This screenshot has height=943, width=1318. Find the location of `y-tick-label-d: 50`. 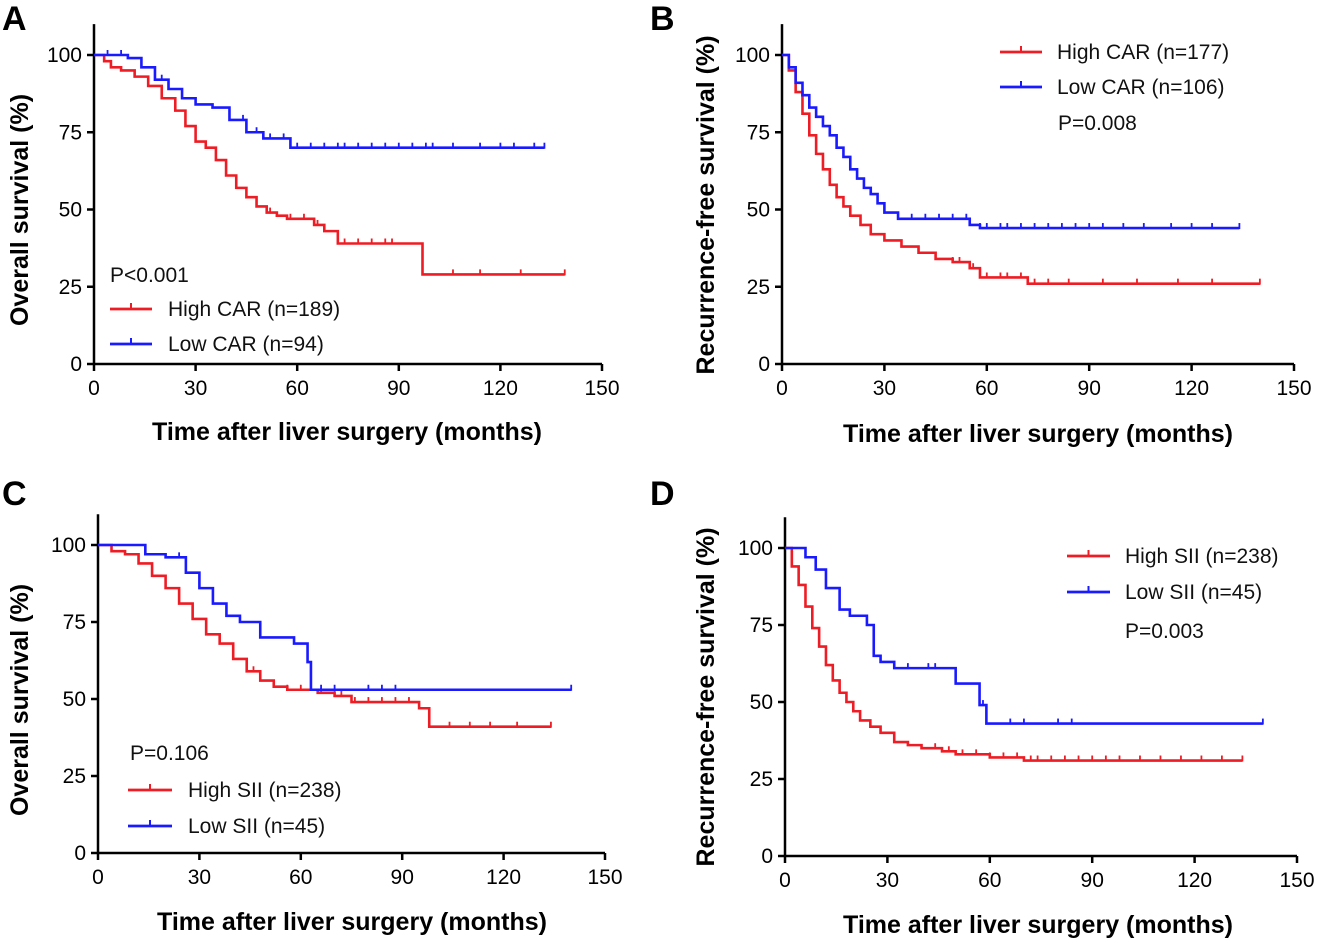

y-tick-label-d: 50 is located at coordinates (761, 702).